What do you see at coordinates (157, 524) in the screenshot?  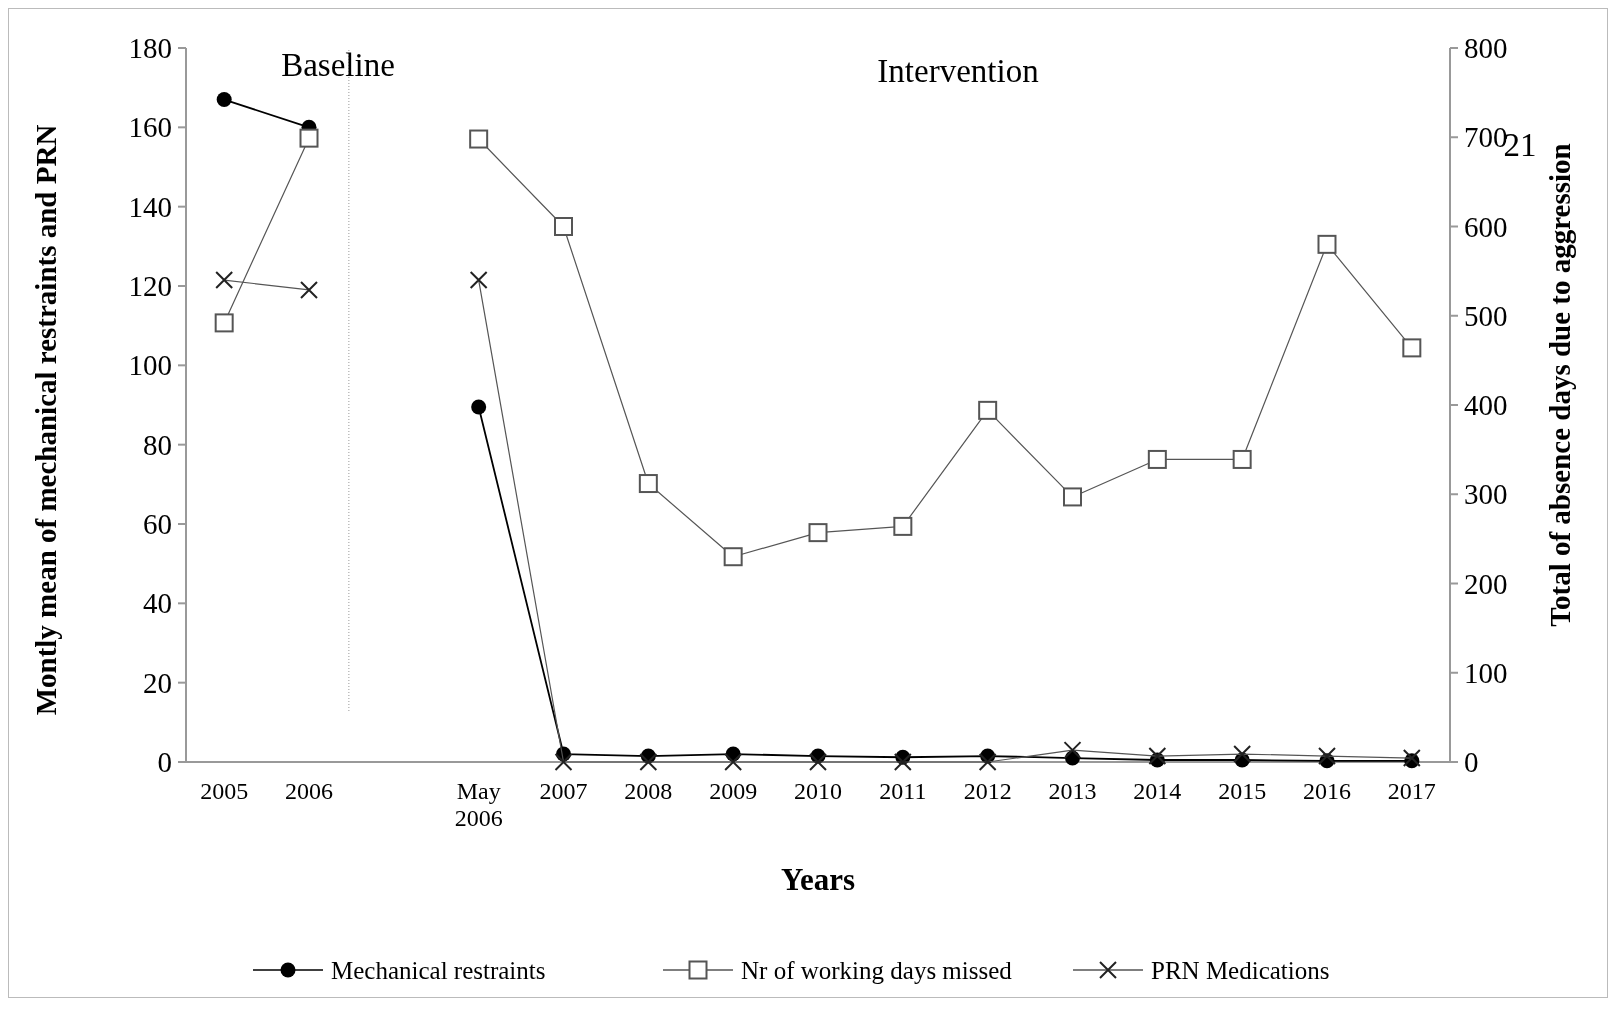 I see `y-tick-label: 60` at bounding box center [157, 524].